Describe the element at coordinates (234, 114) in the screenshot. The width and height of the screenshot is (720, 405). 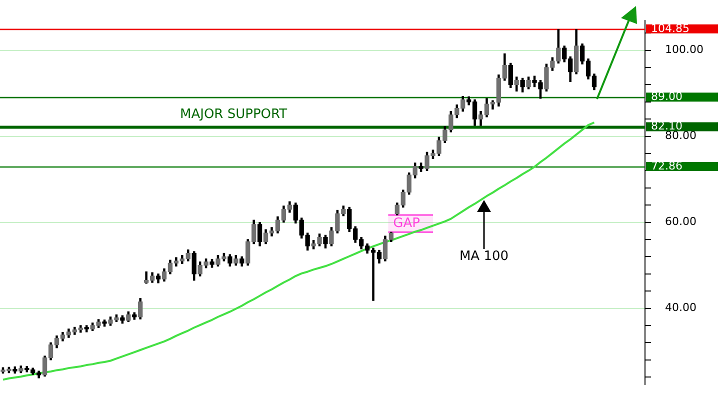
I see `annotation: MAJOR SUPPORT` at that location.